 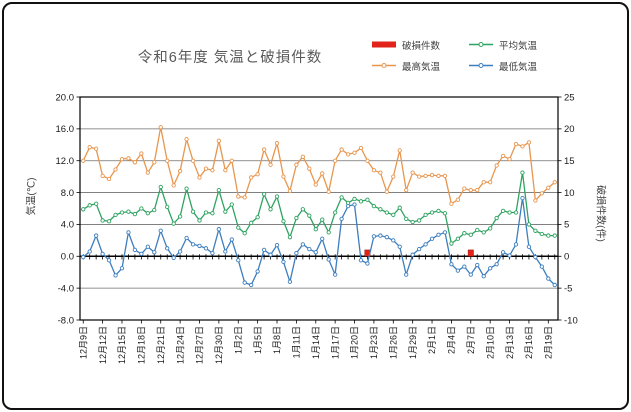 I want to click on svg-text: -5, so click(x=568, y=288).